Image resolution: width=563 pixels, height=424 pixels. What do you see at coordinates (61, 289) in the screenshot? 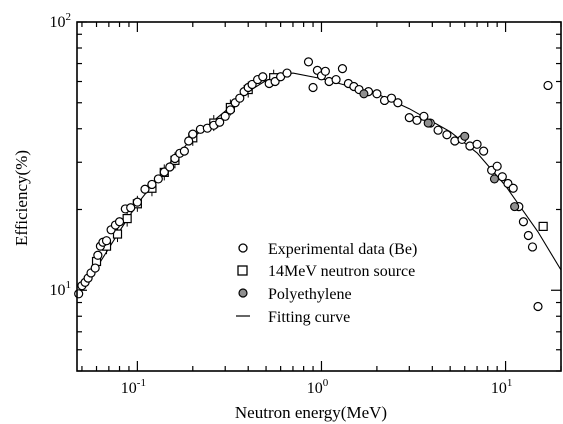
I see `y-tick-label: 10¹` at bounding box center [61, 289].